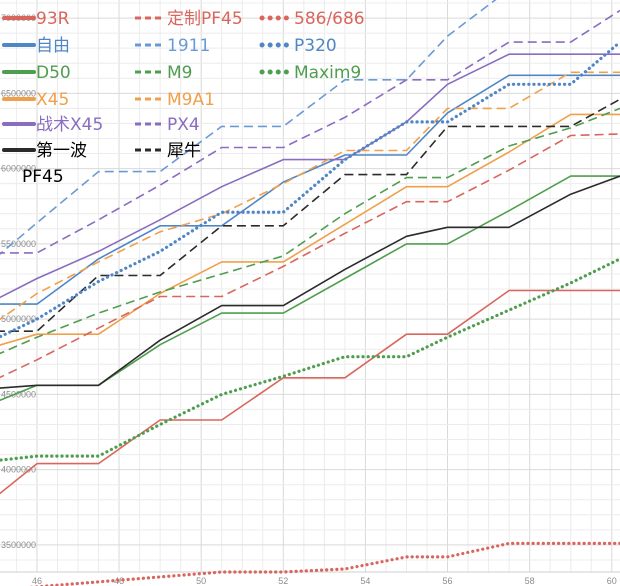 The height and width of the screenshot is (586, 620). I want to click on legend-label-PX4: PX4, so click(183, 125).